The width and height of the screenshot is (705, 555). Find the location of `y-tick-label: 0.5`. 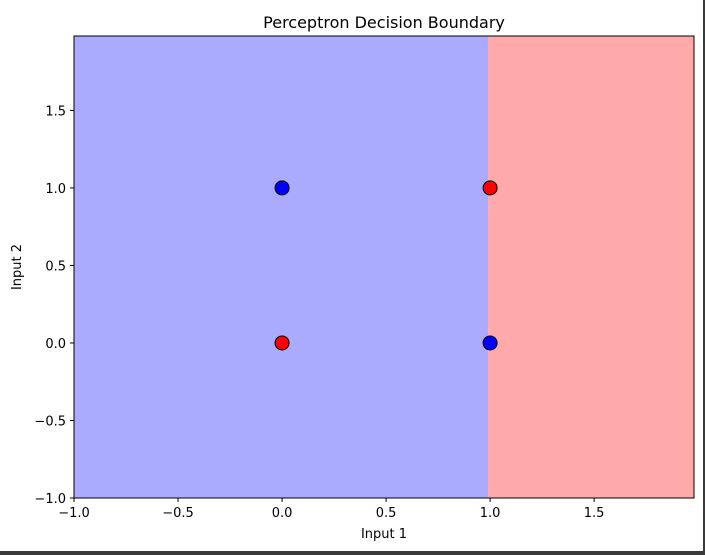

y-tick-label: 0.5 is located at coordinates (55, 266).